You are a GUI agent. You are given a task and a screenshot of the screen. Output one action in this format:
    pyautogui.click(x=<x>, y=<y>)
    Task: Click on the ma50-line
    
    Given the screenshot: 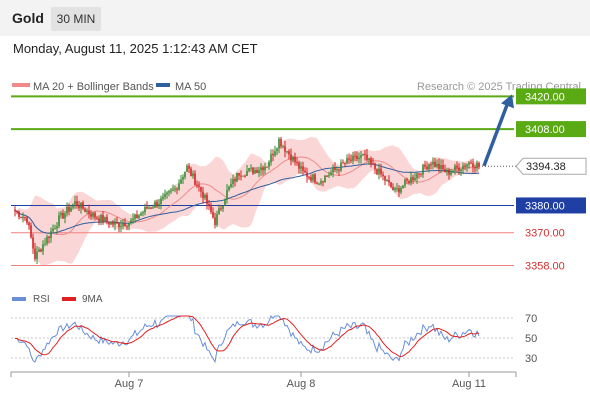 What is the action you would take?
    pyautogui.click(x=246, y=198)
    